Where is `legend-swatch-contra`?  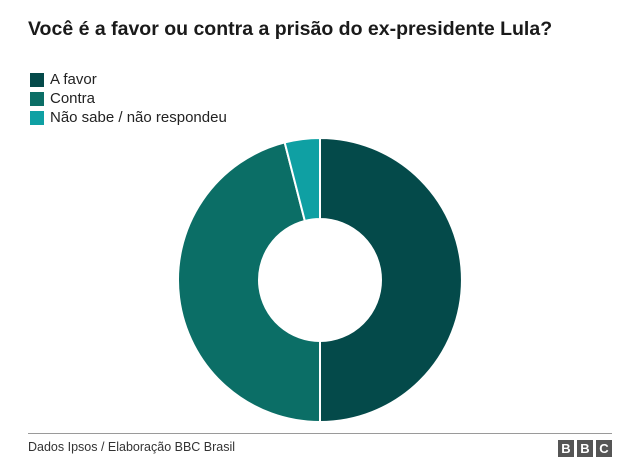 legend-swatch-contra is located at coordinates (37, 98).